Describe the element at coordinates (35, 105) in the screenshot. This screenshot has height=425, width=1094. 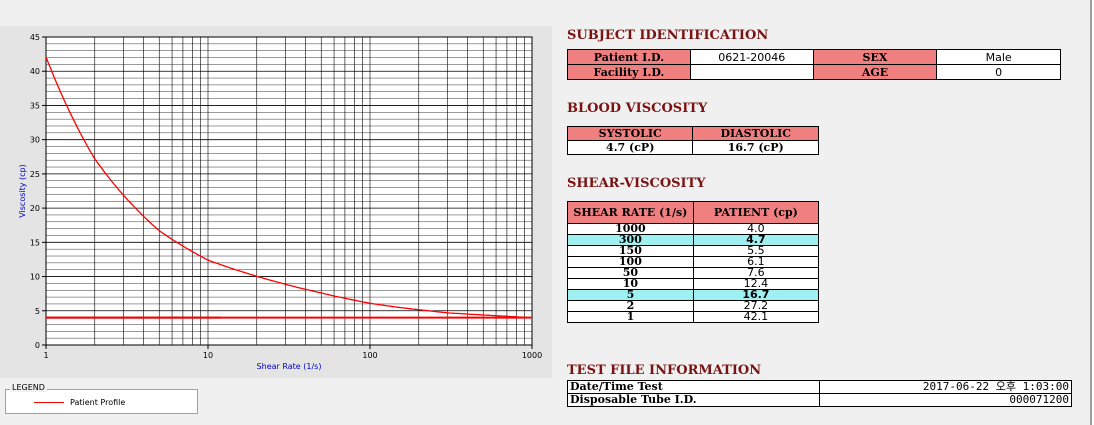
I see `y-tick-label: 35` at that location.